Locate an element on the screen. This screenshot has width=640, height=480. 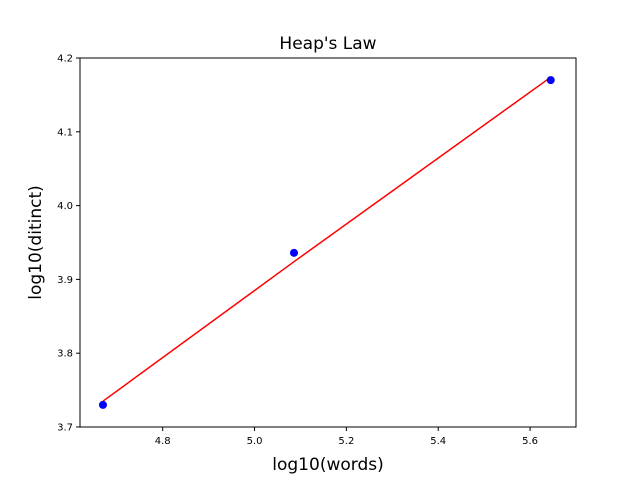
x-tick-label-1: 5.0 is located at coordinates (255, 441).